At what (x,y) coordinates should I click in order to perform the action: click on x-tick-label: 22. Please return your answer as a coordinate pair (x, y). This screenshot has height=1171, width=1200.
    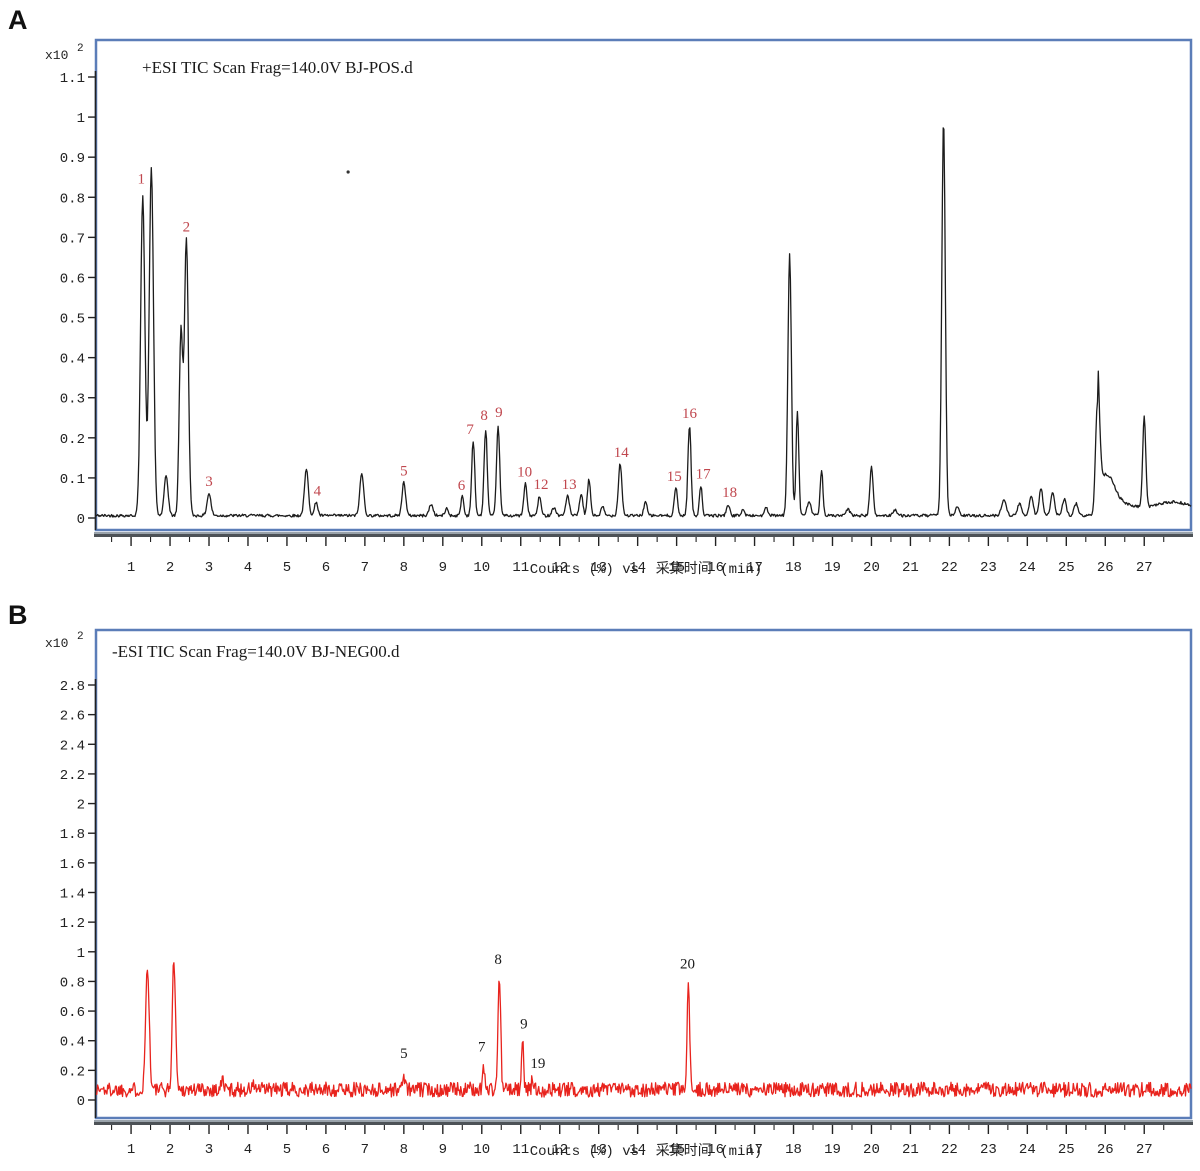
    Looking at the image, I should click on (949, 1150).